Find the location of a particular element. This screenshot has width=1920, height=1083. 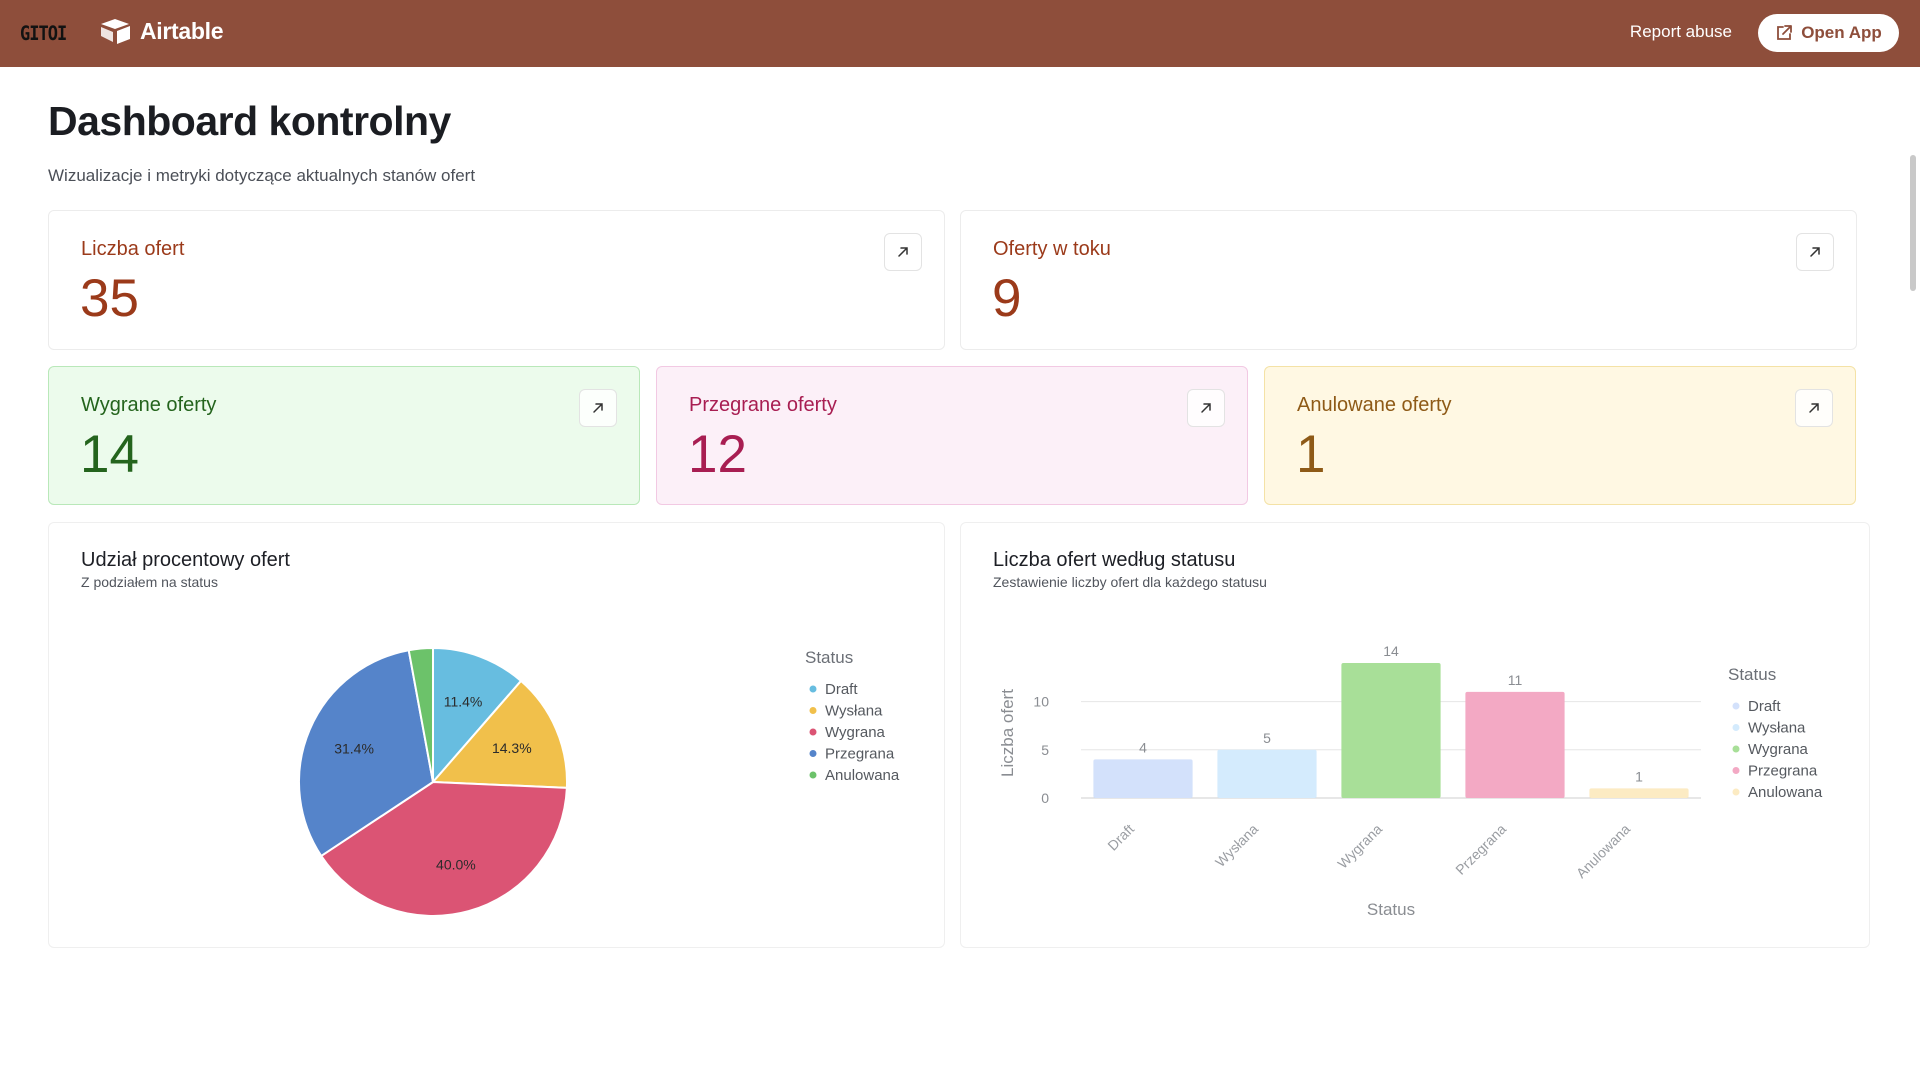

pie-legend-item: Anulowana is located at coordinates (862, 775).